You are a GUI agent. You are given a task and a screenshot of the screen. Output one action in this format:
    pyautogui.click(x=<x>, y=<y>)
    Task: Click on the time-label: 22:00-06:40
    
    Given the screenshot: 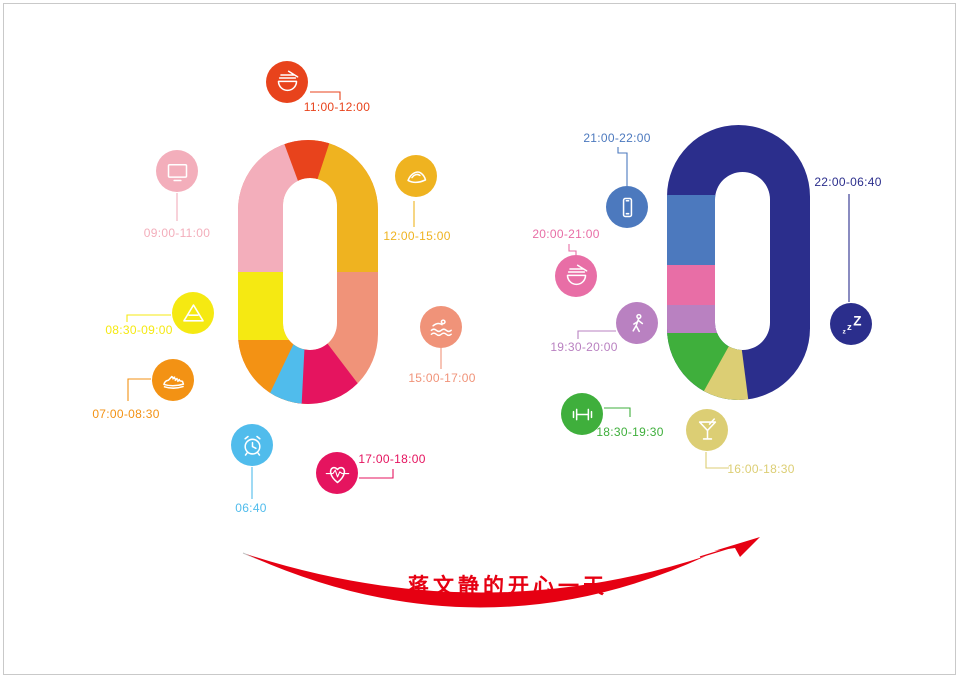 What is the action you would take?
    pyautogui.click(x=848, y=182)
    